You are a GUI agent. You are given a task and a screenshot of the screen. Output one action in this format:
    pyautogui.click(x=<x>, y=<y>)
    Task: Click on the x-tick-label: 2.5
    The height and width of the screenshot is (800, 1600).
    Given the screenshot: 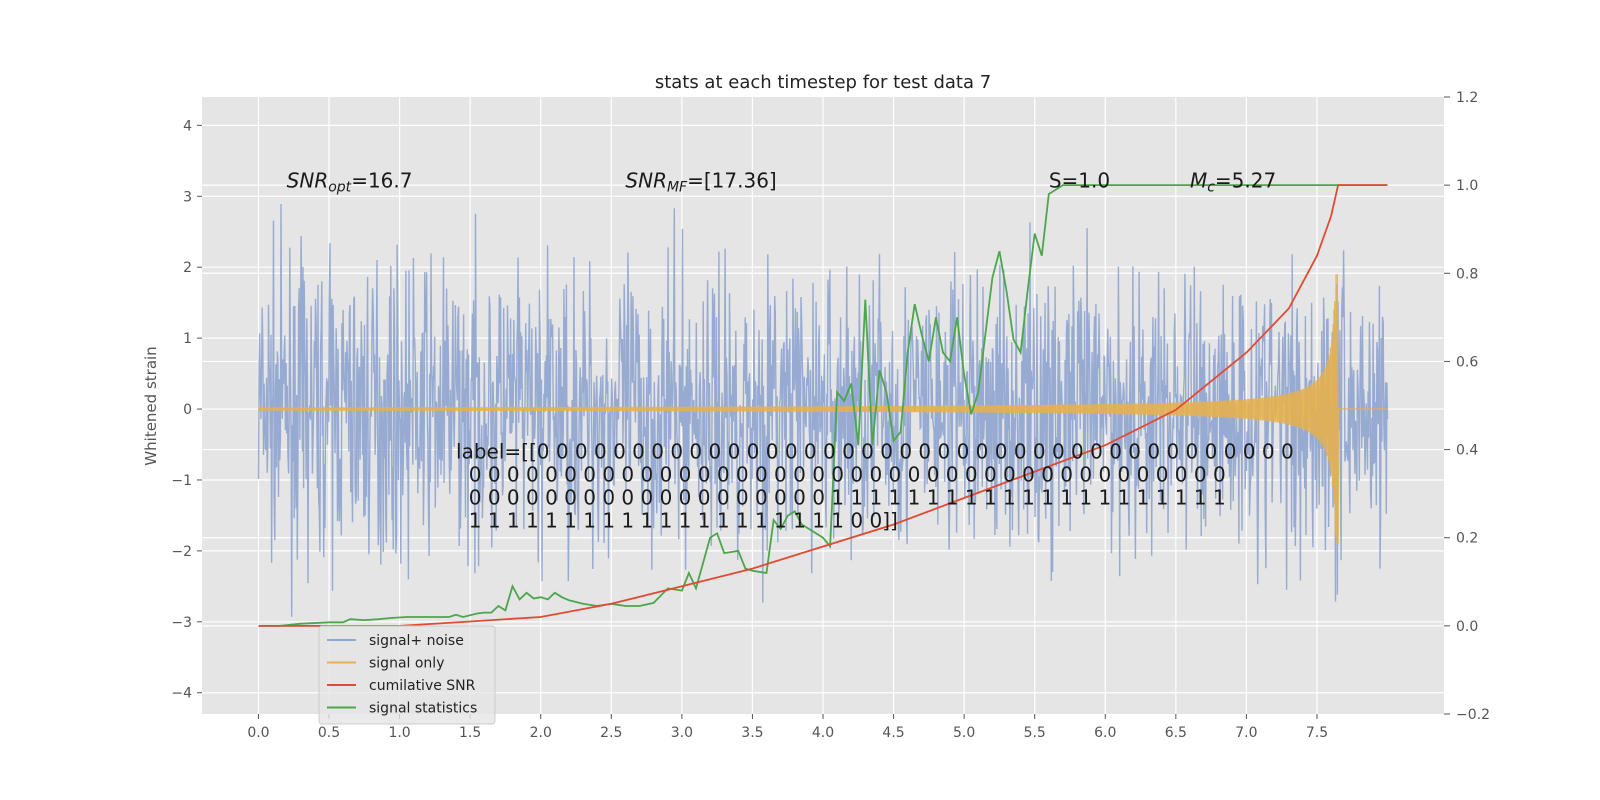 What is the action you would take?
    pyautogui.click(x=611, y=733)
    